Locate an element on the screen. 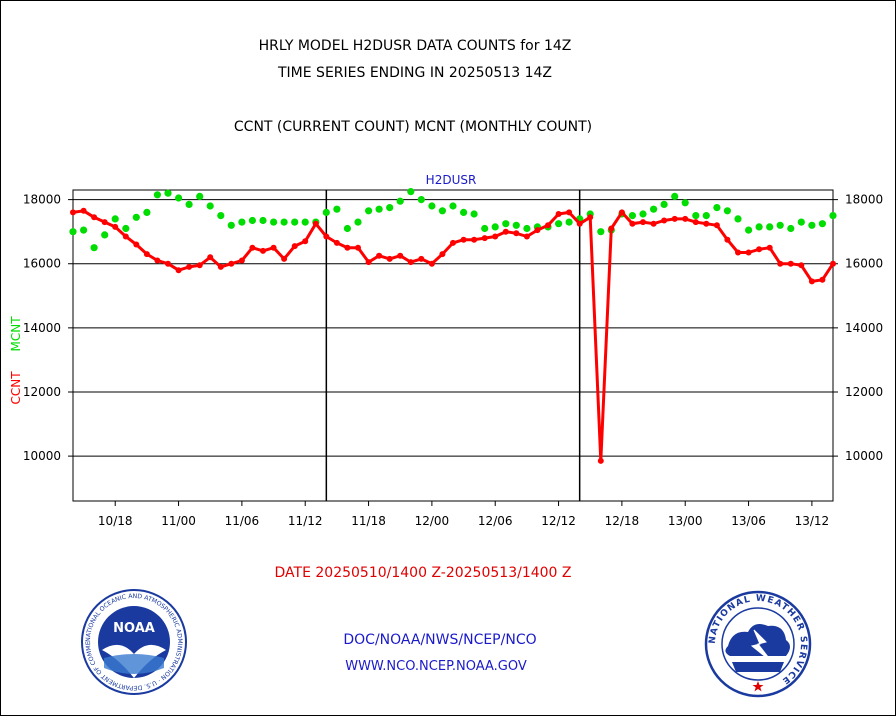 This screenshot has height=716, width=896. nws-logo: NATIONAL WEATHER SERVICE is located at coordinates (758, 644).